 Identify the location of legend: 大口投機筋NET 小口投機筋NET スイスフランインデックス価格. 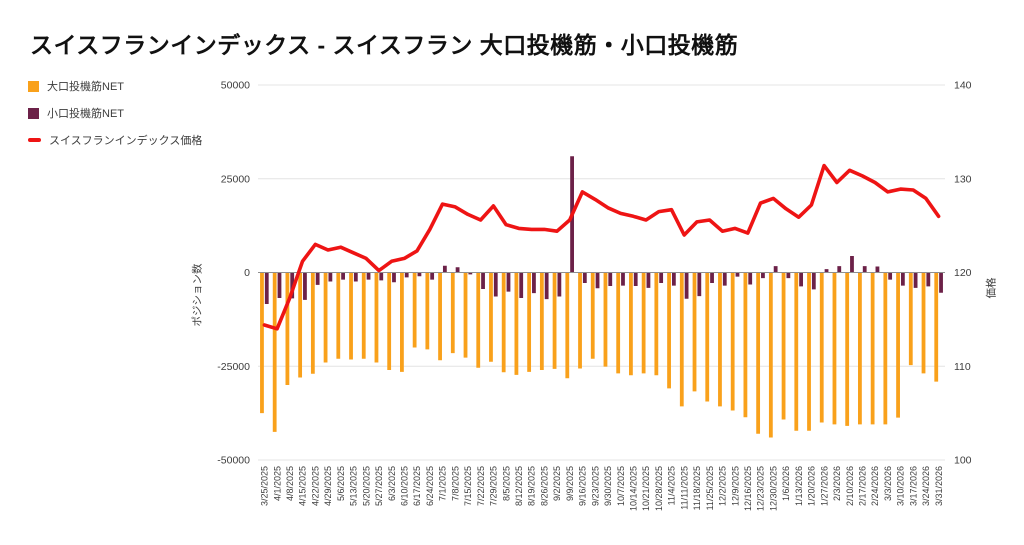
(115, 113).